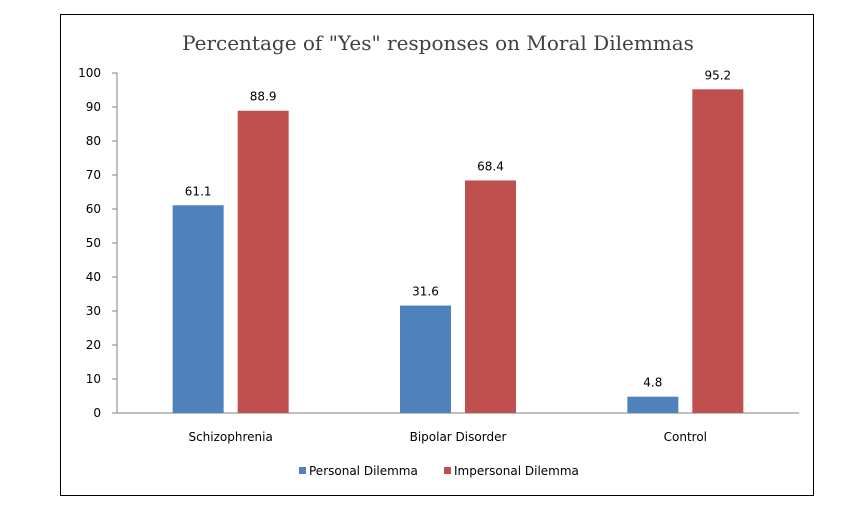  What do you see at coordinates (93, 107) in the screenshot?
I see `y-tick-label: 90` at bounding box center [93, 107].